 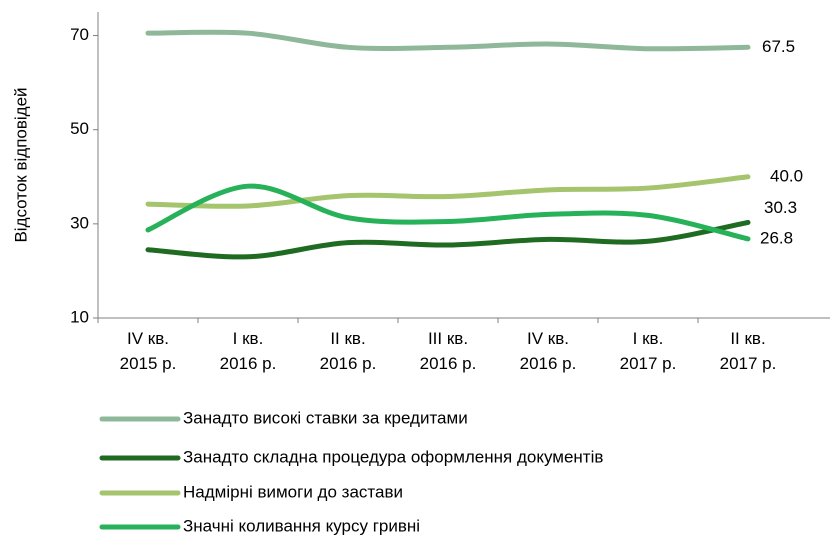 What do you see at coordinates (248, 351) in the screenshot?
I see `x-tick-label: I кв. 2016 р.` at bounding box center [248, 351].